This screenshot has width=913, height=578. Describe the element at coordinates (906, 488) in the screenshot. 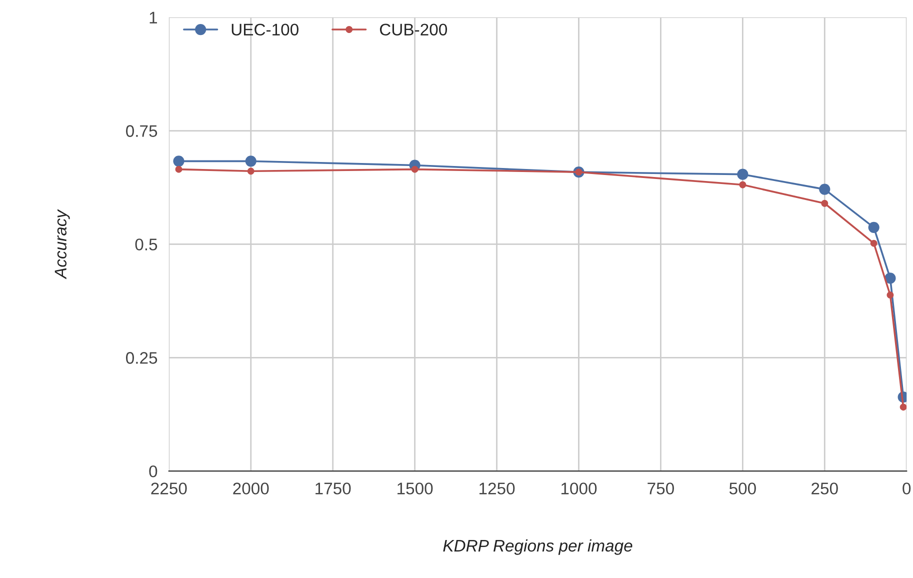

I see `x-tick-label: 0` at that location.